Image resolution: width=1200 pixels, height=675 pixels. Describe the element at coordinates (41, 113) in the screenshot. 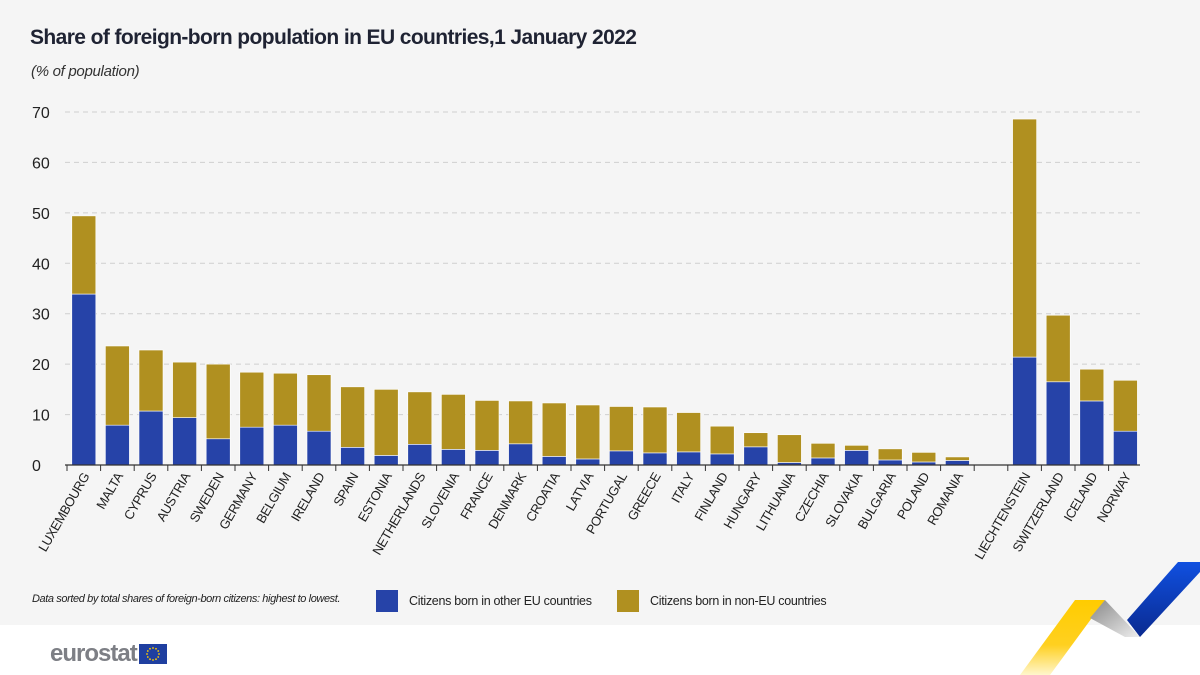

I see `y-tick-label: 70` at that location.